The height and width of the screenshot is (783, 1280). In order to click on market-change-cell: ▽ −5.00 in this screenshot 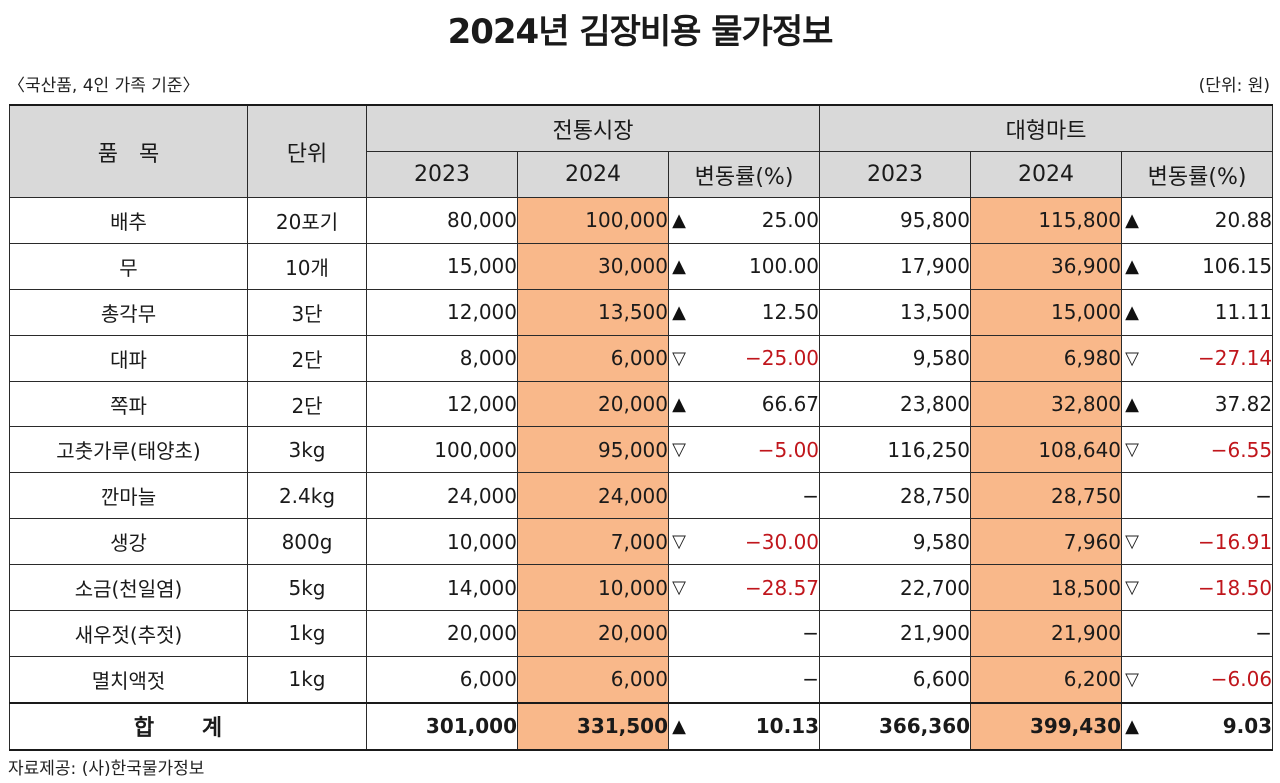, I will do `click(744, 450)`.